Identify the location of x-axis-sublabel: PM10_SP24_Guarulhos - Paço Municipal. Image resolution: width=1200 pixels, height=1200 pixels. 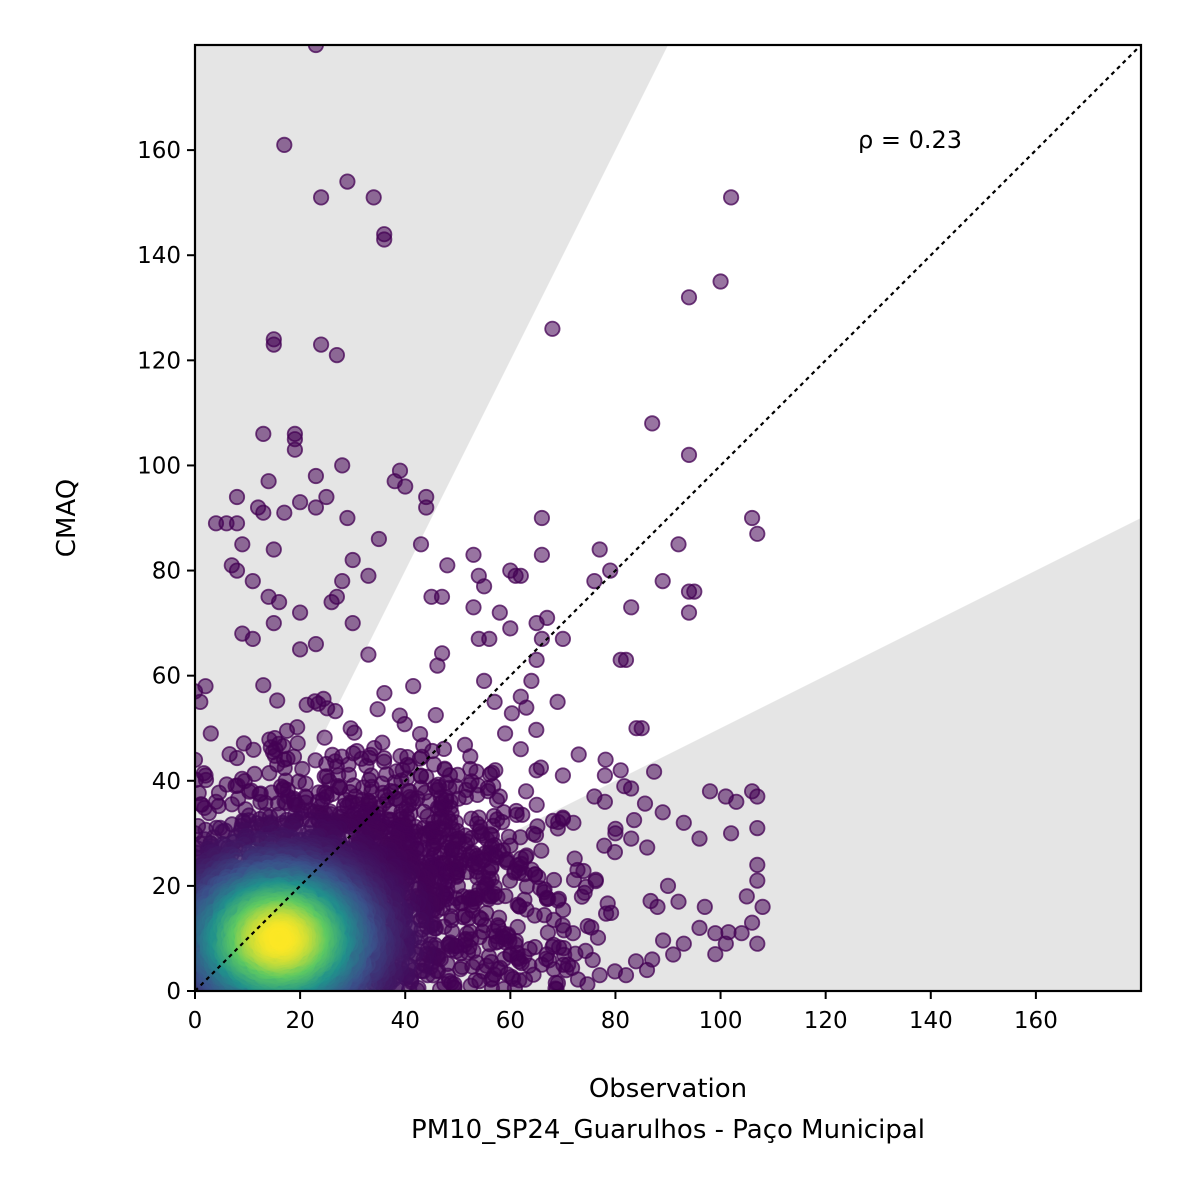
(668, 1130).